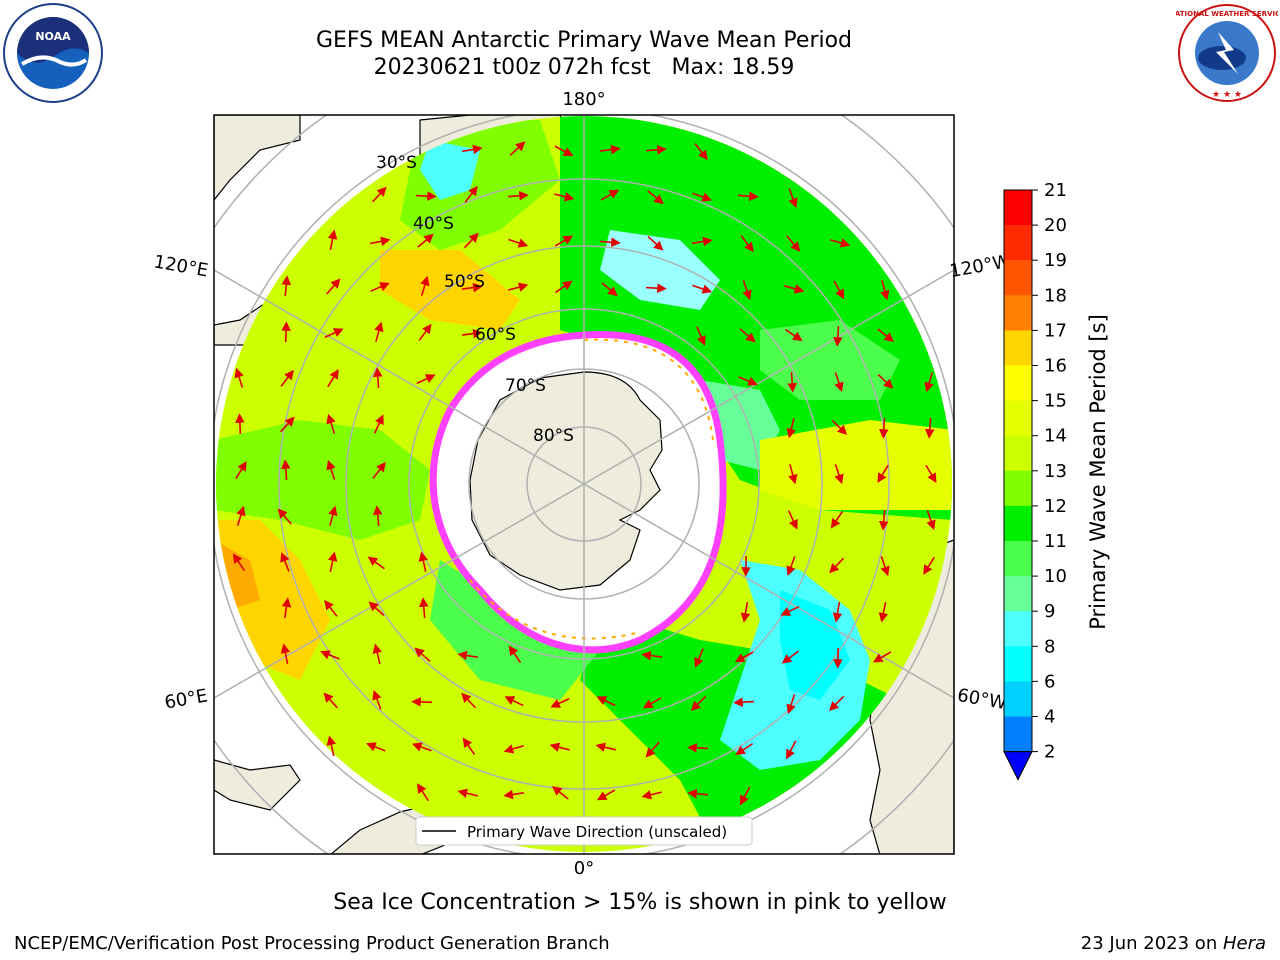 This screenshot has height=960, width=1280. What do you see at coordinates (553, 436) in the screenshot?
I see `lat-label-80s: 80°S` at bounding box center [553, 436].